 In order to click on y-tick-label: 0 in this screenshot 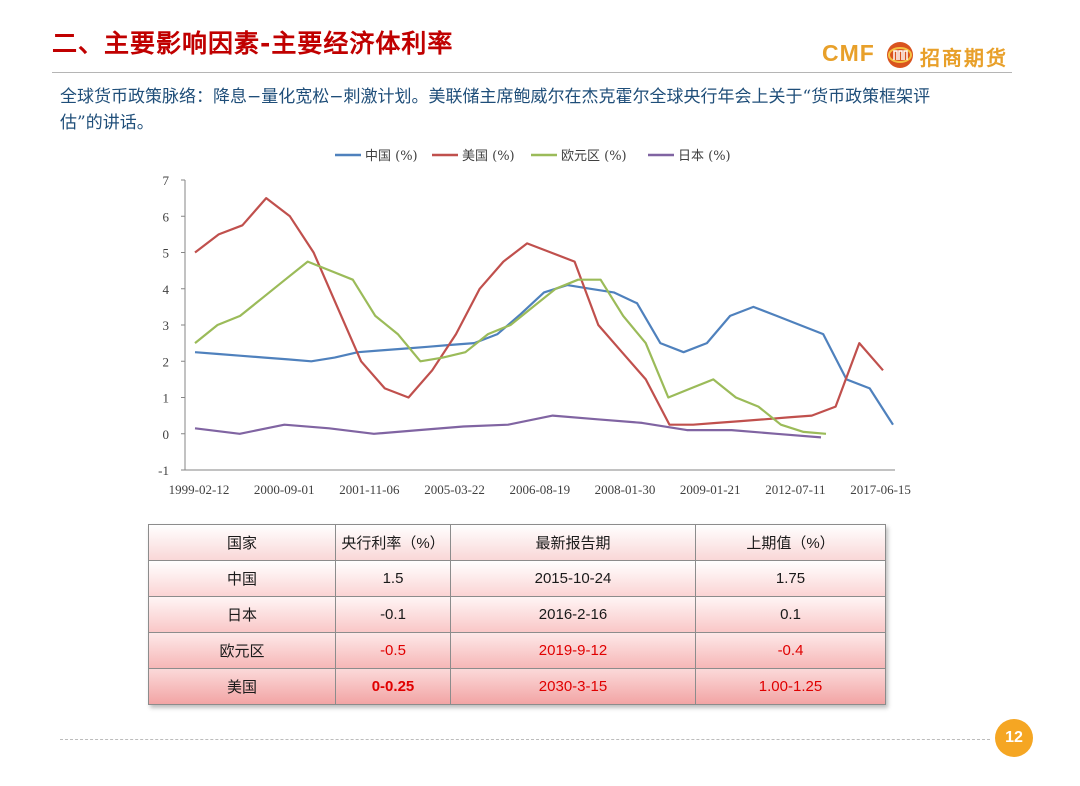, I will do `click(166, 434)`.